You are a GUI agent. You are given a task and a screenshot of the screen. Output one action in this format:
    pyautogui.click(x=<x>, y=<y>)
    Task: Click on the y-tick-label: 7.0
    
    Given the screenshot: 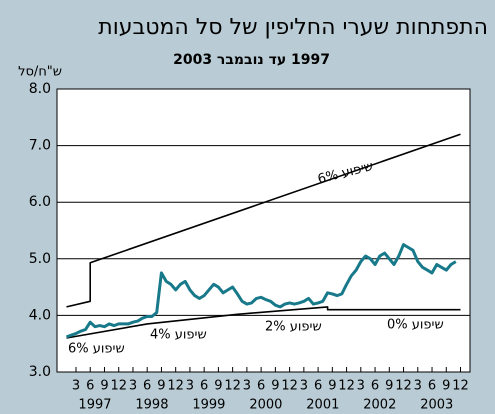 What is the action you would take?
    pyautogui.click(x=40, y=146)
    